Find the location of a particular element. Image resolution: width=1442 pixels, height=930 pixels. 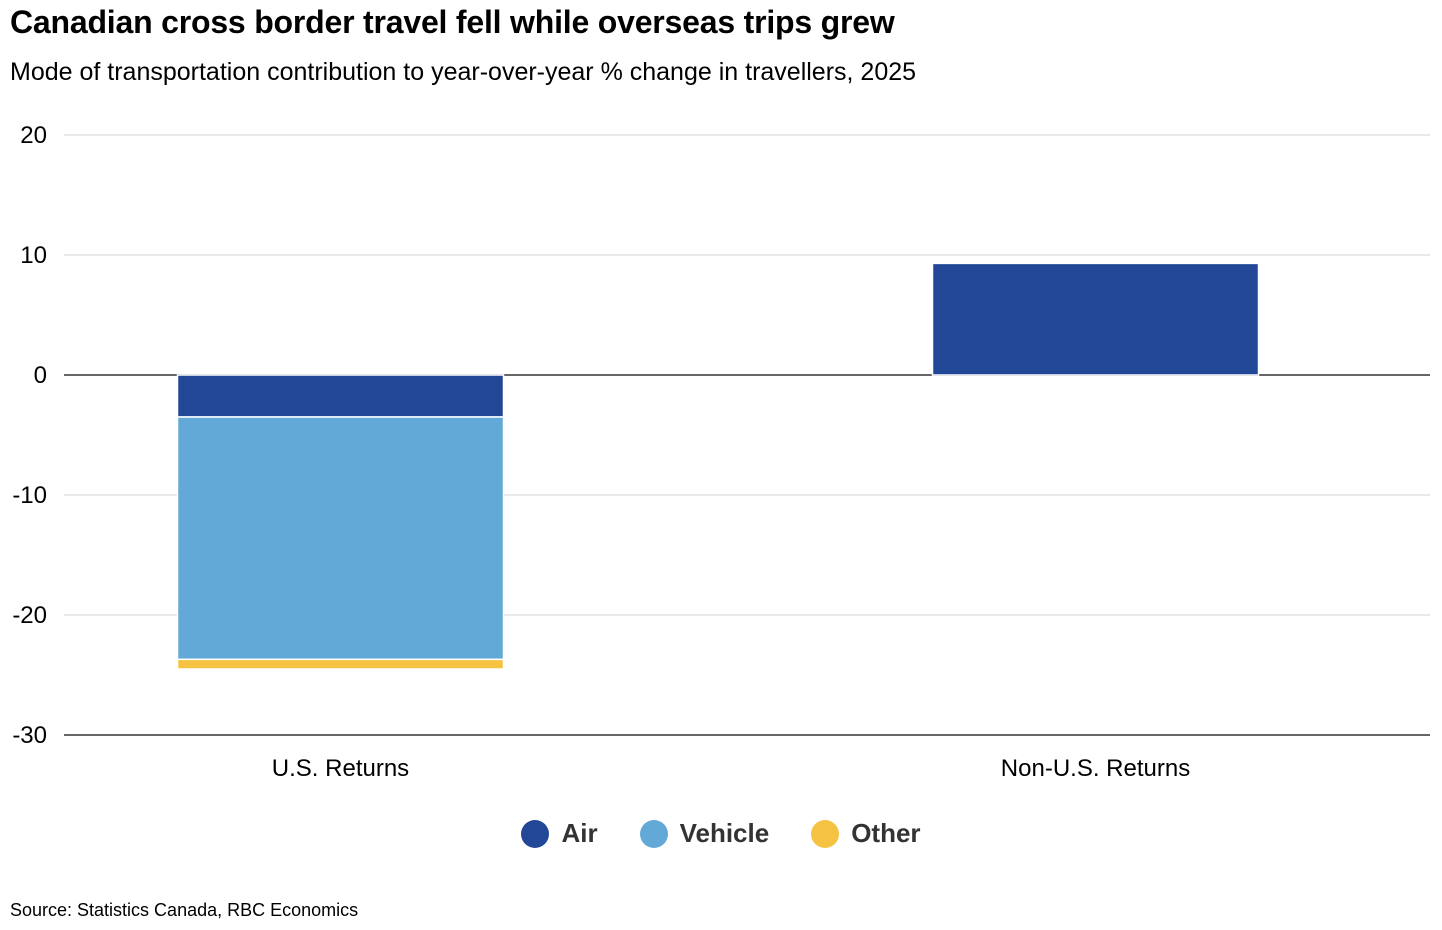

y-tick-label: -10 is located at coordinates (29, 495).